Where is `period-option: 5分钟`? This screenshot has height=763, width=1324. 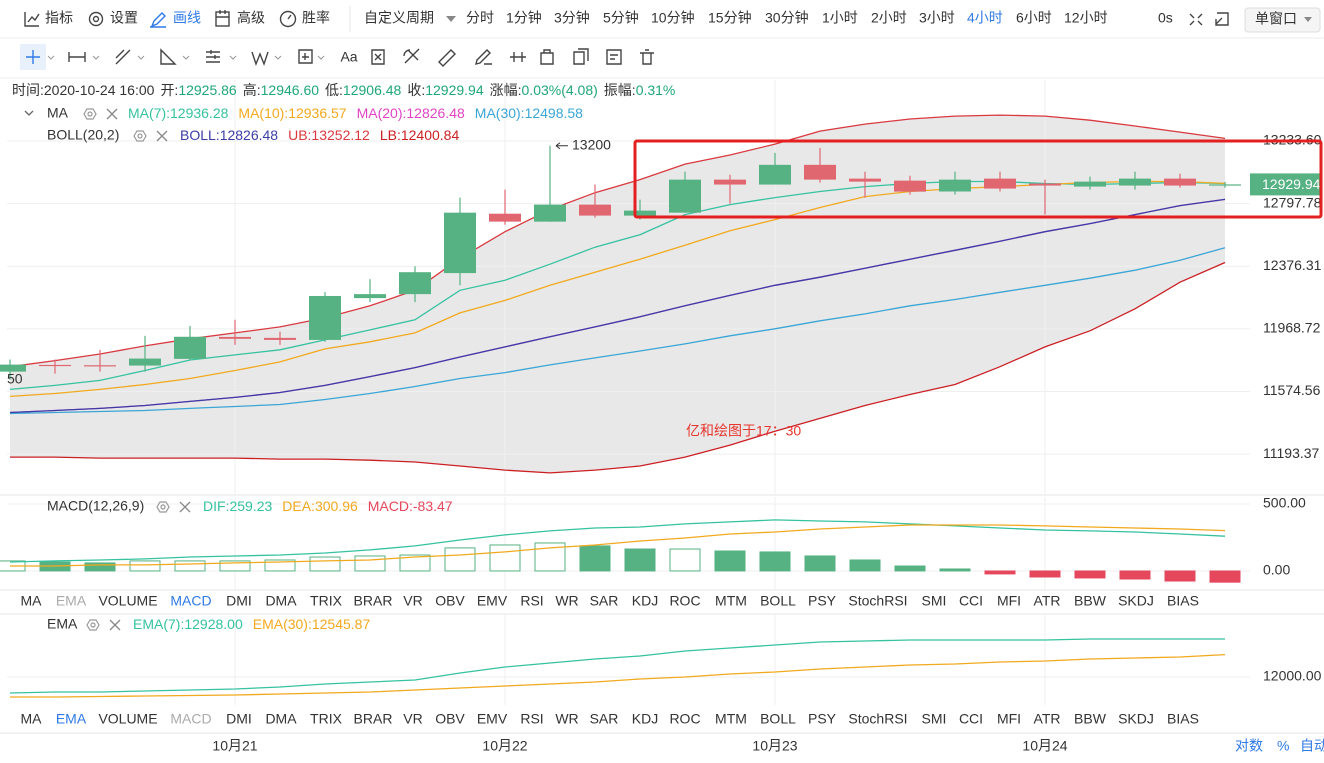
period-option: 5分钟 is located at coordinates (621, 18).